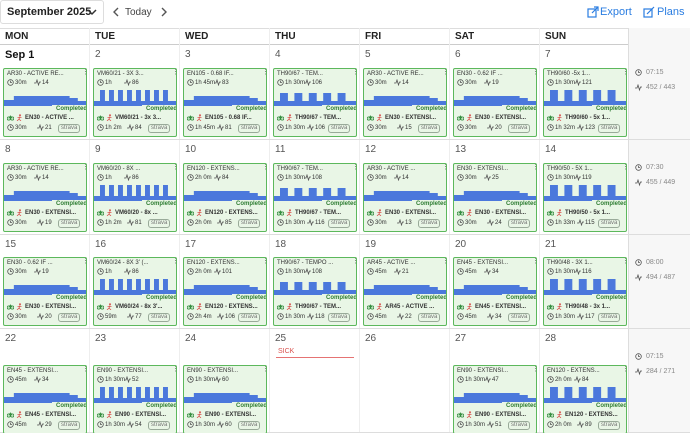 This screenshot has height=433, width=690. What do you see at coordinates (551, 338) in the screenshot?
I see `date-label: 28` at bounding box center [551, 338].